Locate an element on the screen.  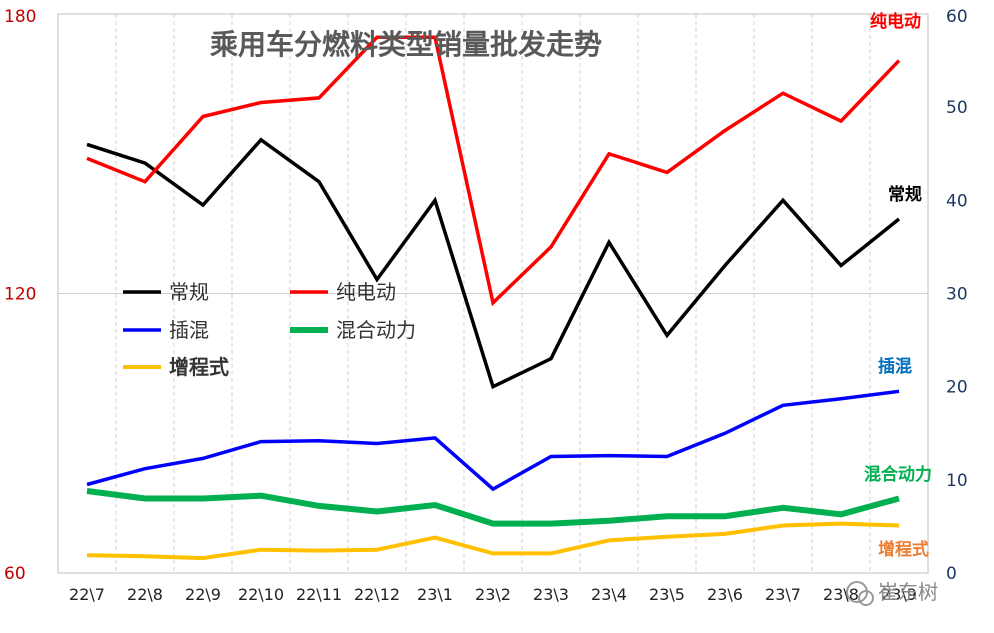
y-right-tick-label: 10 is located at coordinates (957, 481).